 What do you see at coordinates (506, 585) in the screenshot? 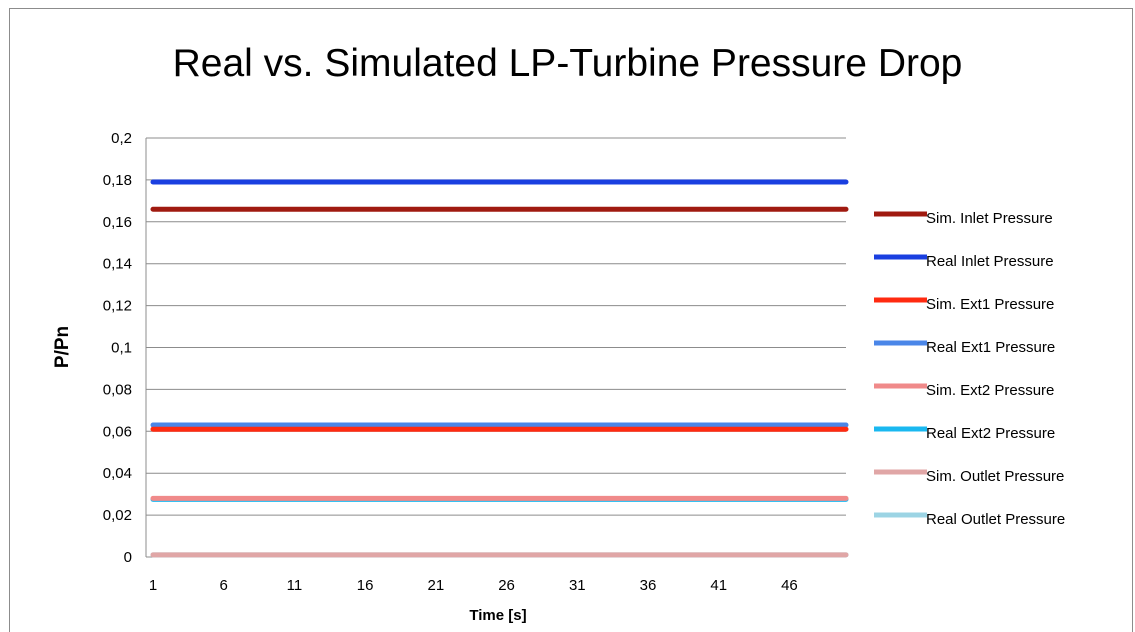
I see `x-tick-label: 26` at bounding box center [506, 585].